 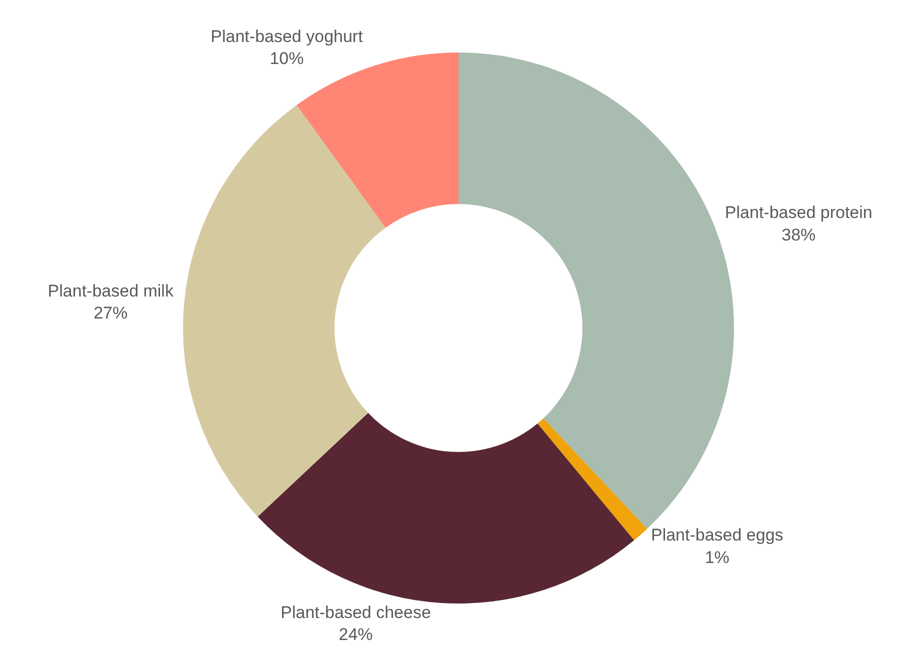 I want to click on data-label: 24%, so click(x=355, y=634).